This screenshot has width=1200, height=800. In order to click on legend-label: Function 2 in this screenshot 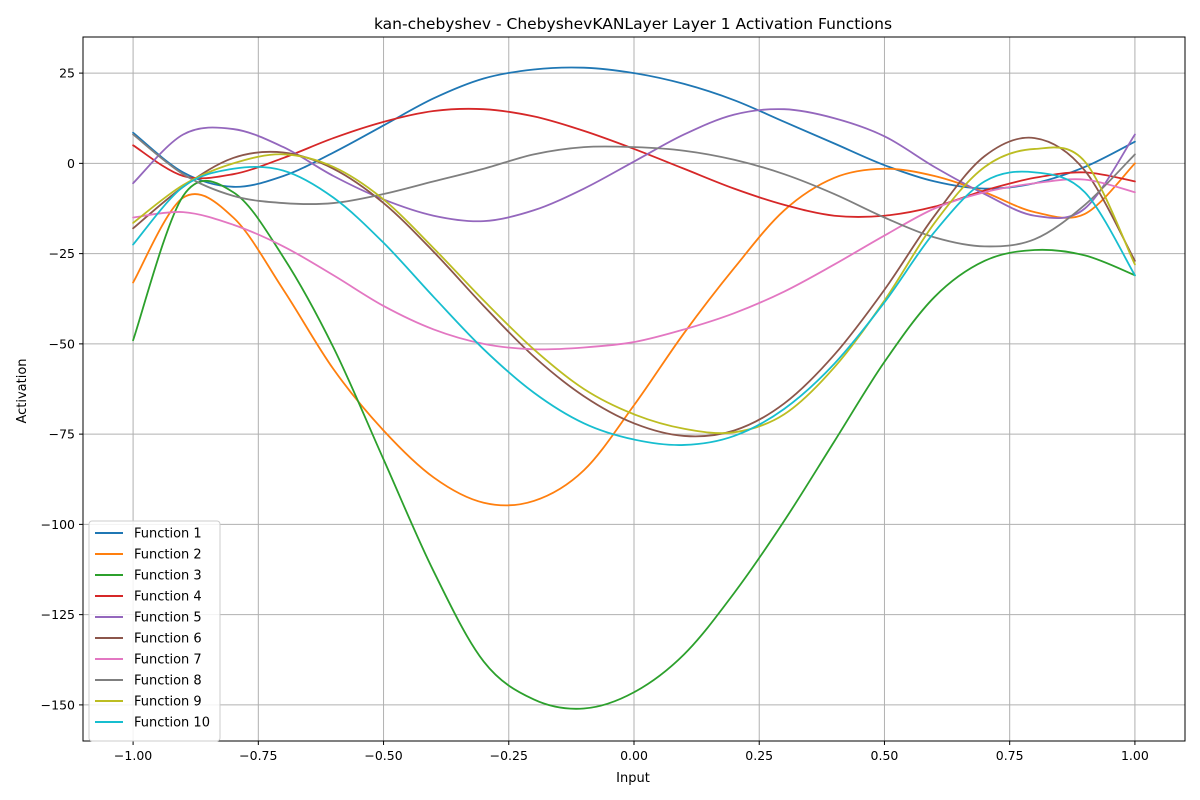, I will do `click(168, 555)`.